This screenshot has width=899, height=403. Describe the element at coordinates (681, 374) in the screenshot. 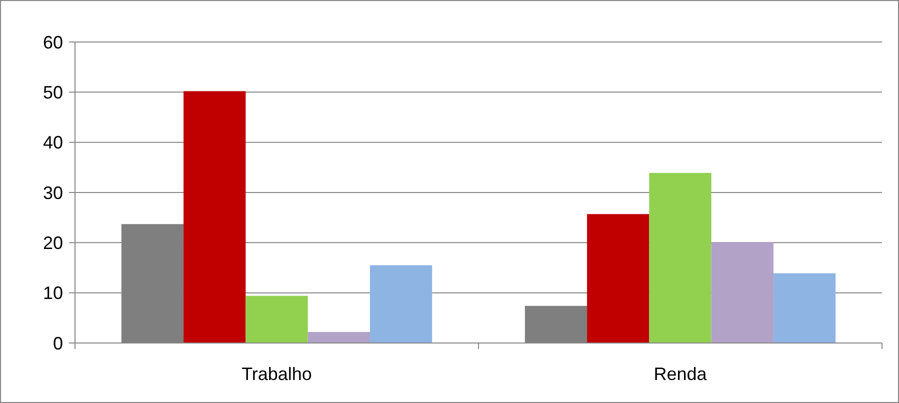

I see `x-tick-label: Renda` at that location.